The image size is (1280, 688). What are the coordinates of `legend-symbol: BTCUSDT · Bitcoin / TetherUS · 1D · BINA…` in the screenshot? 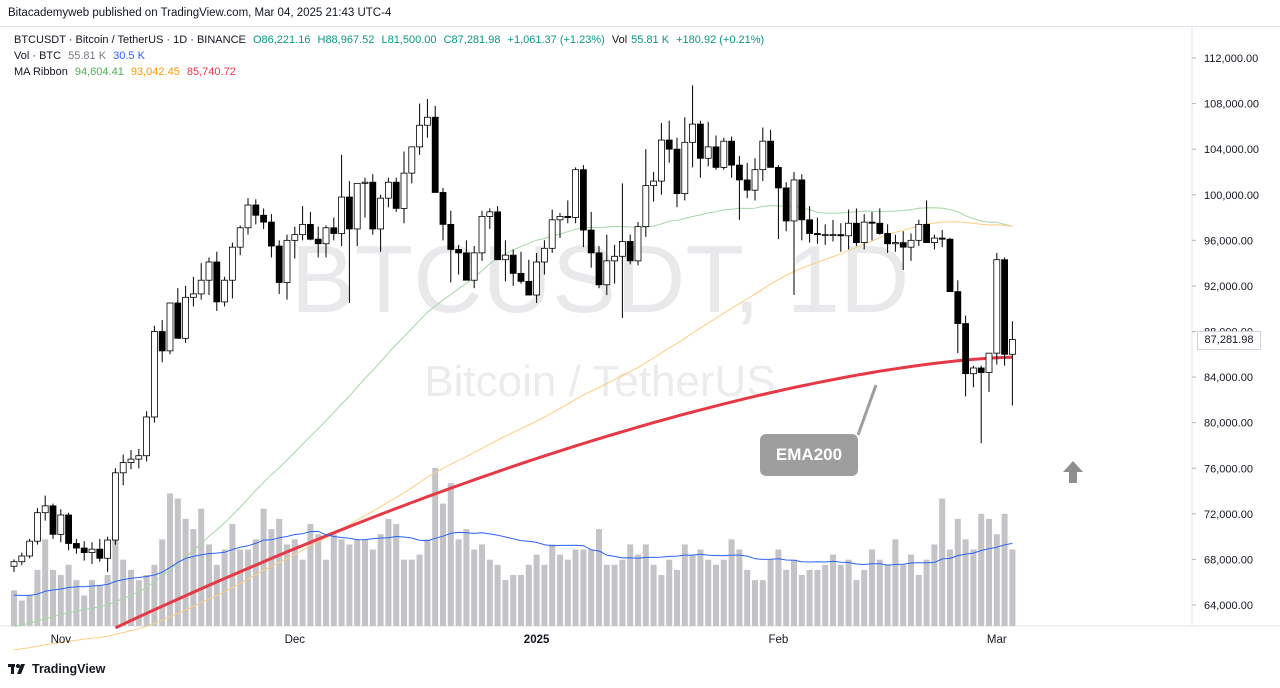 It's located at (130, 40).